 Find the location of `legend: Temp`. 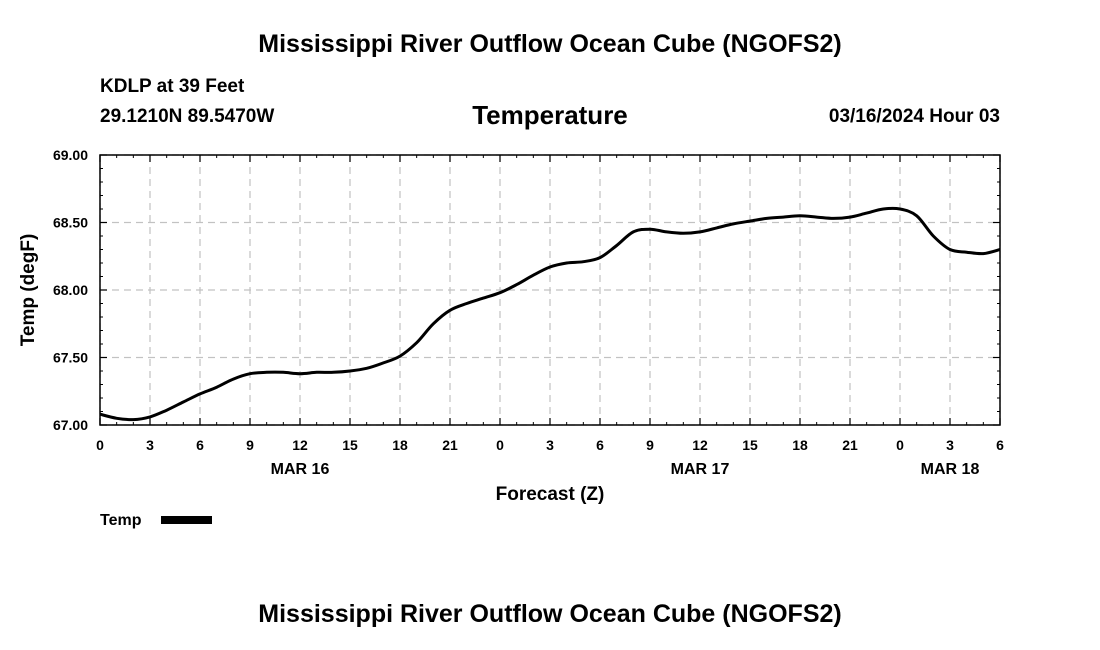

legend: Temp is located at coordinates (156, 520).